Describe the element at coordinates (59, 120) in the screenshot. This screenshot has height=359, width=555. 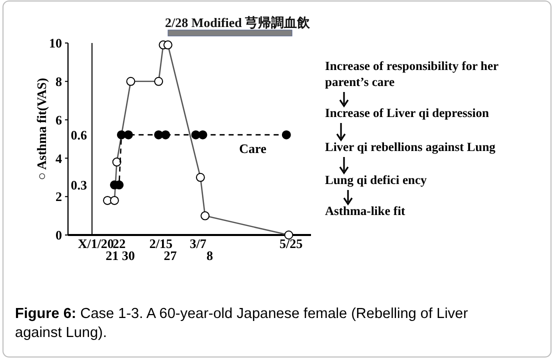
I see `y-tick-label: 6` at that location.